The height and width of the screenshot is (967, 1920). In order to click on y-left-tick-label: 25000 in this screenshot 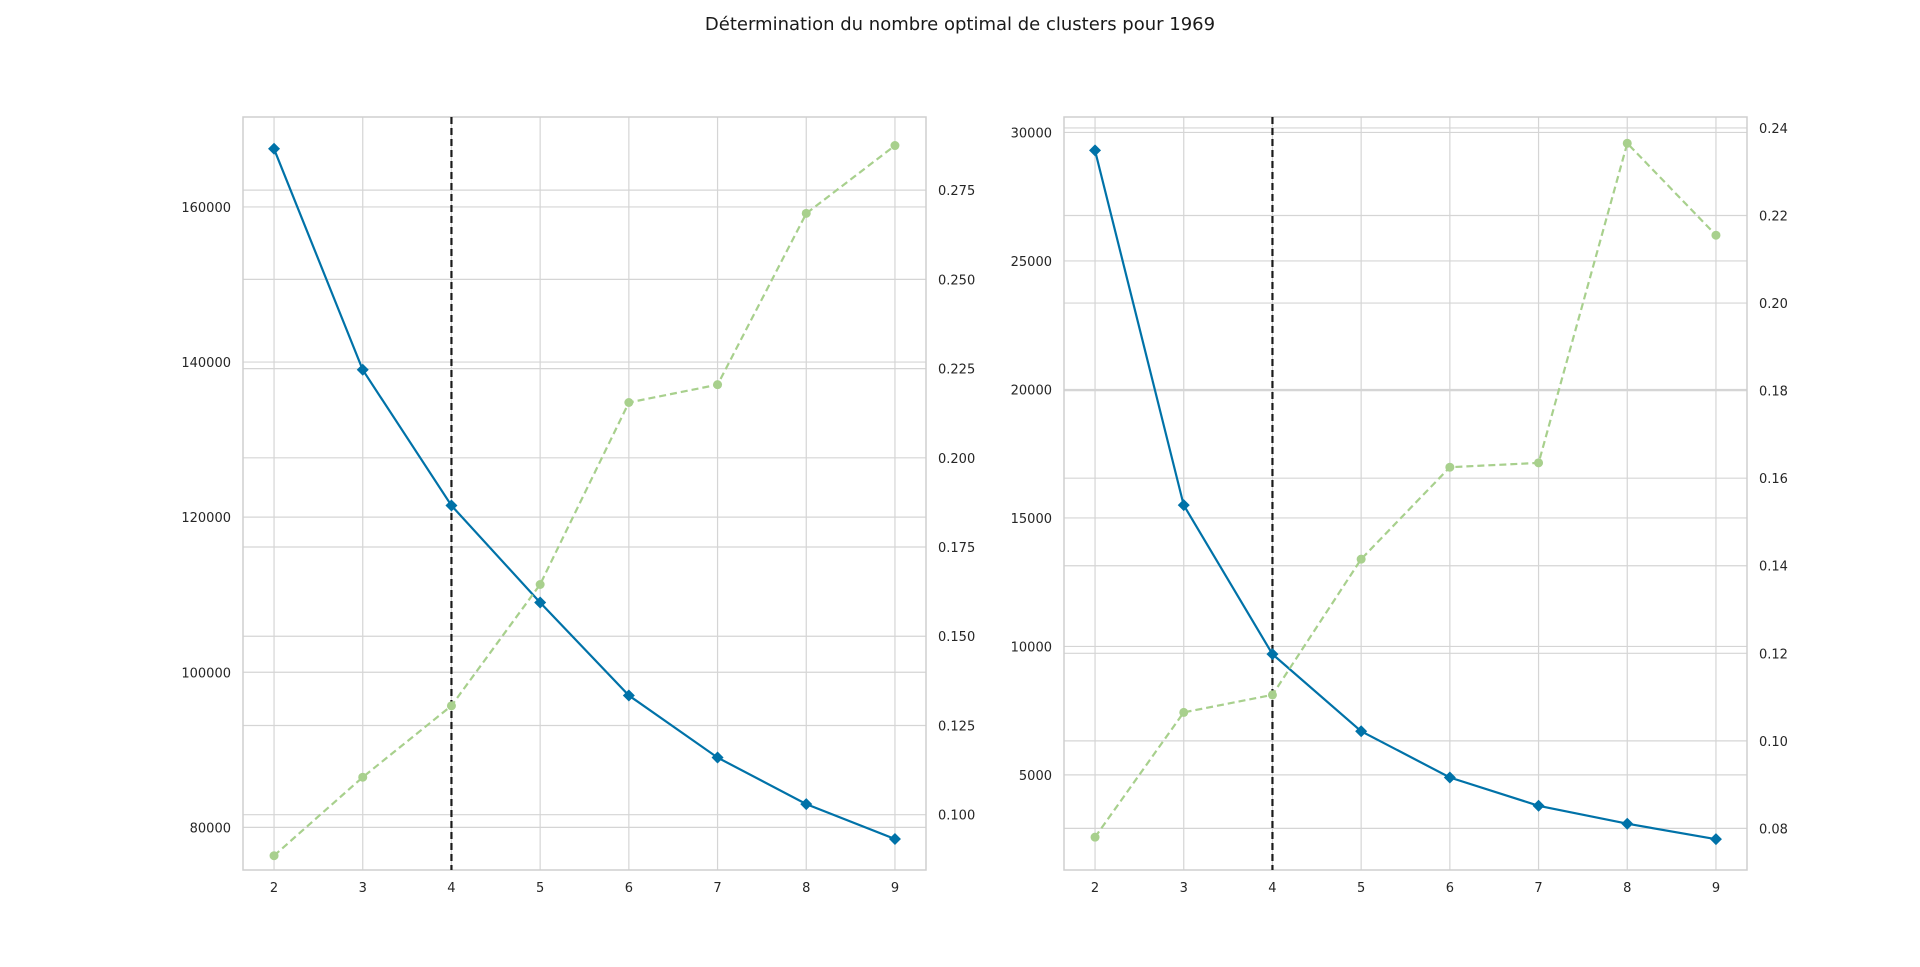, I will do `click(1031, 262)`.